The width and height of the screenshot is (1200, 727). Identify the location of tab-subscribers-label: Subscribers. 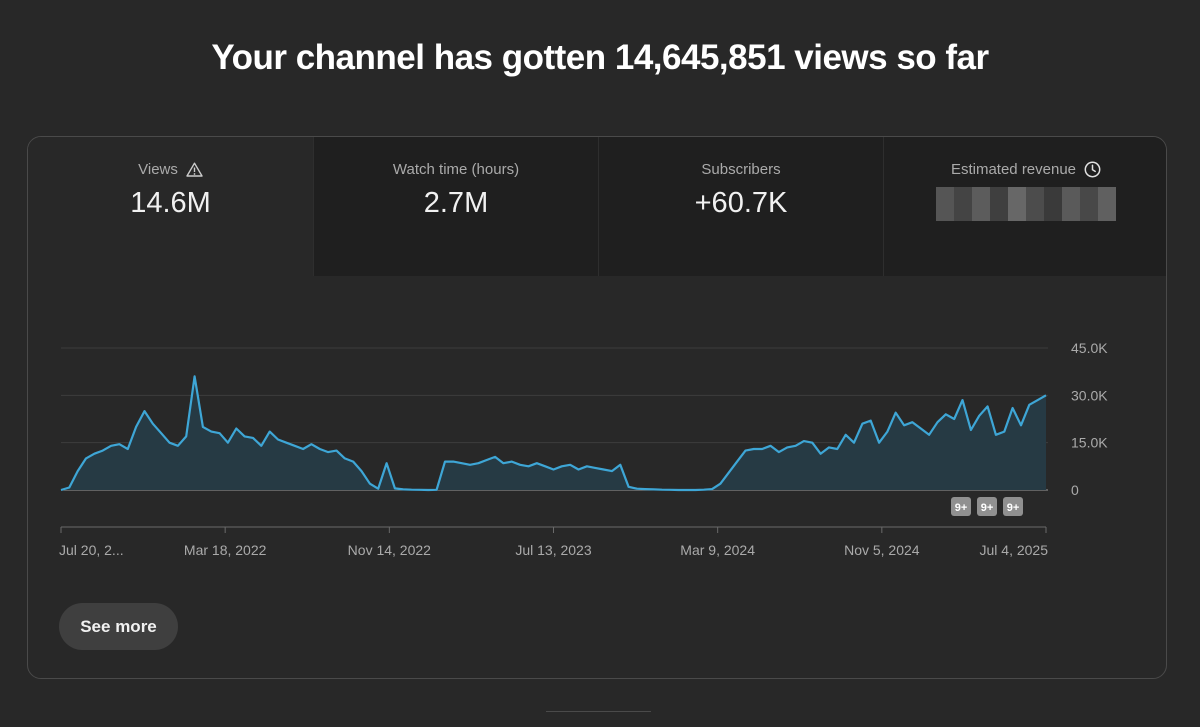
(741, 169).